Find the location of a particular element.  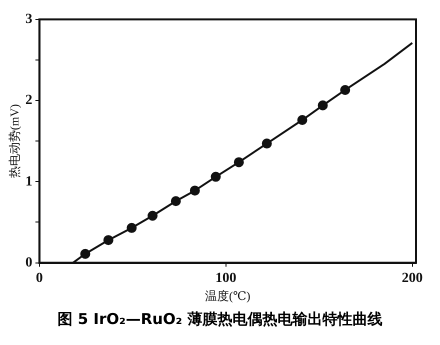

x-axis-title: 温度(℃) is located at coordinates (227, 295).